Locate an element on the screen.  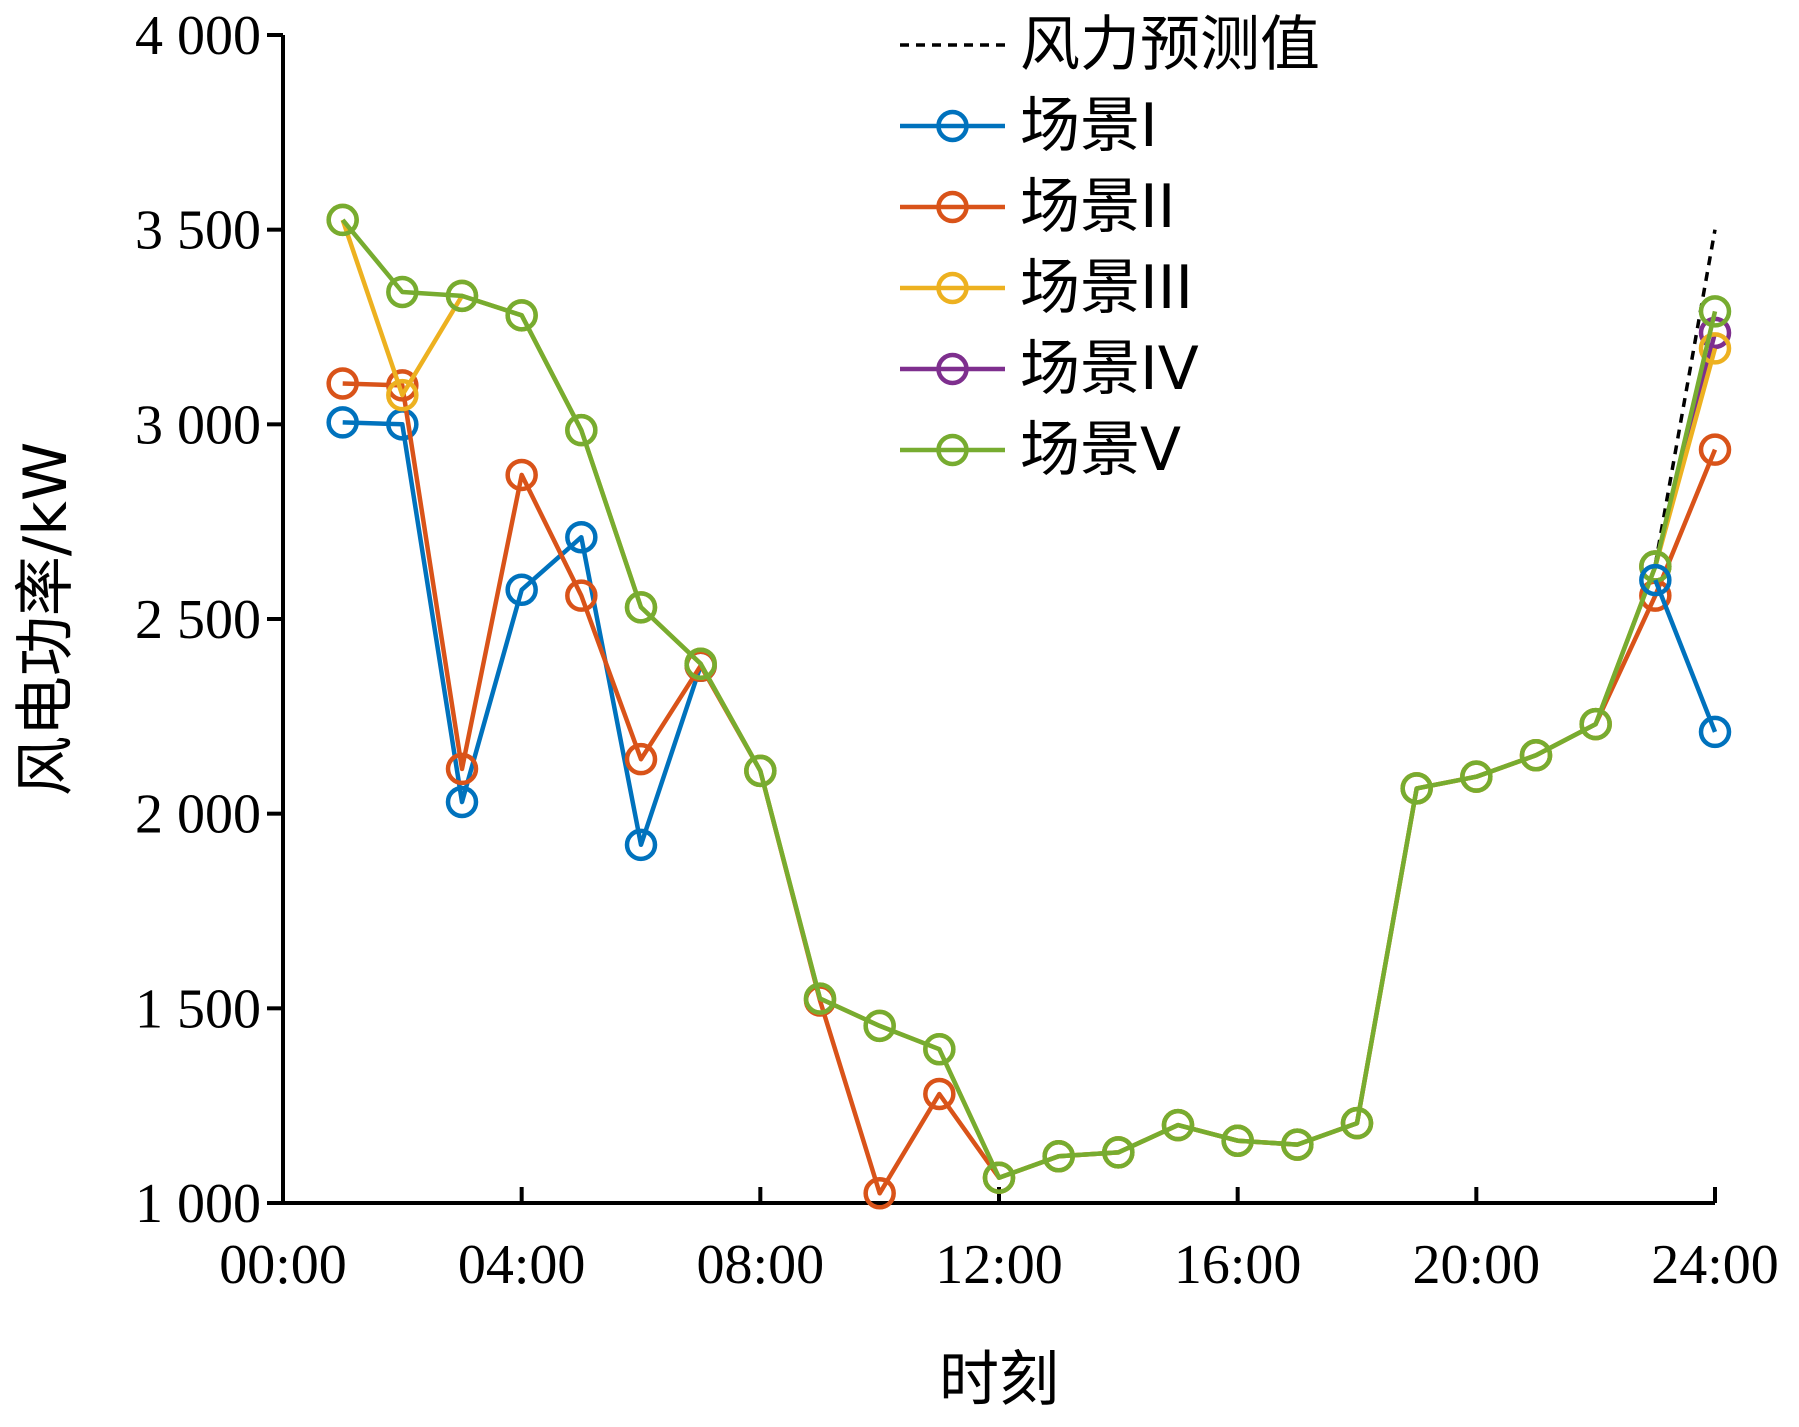
legend-item: 场景III is located at coordinates (1046, 288).